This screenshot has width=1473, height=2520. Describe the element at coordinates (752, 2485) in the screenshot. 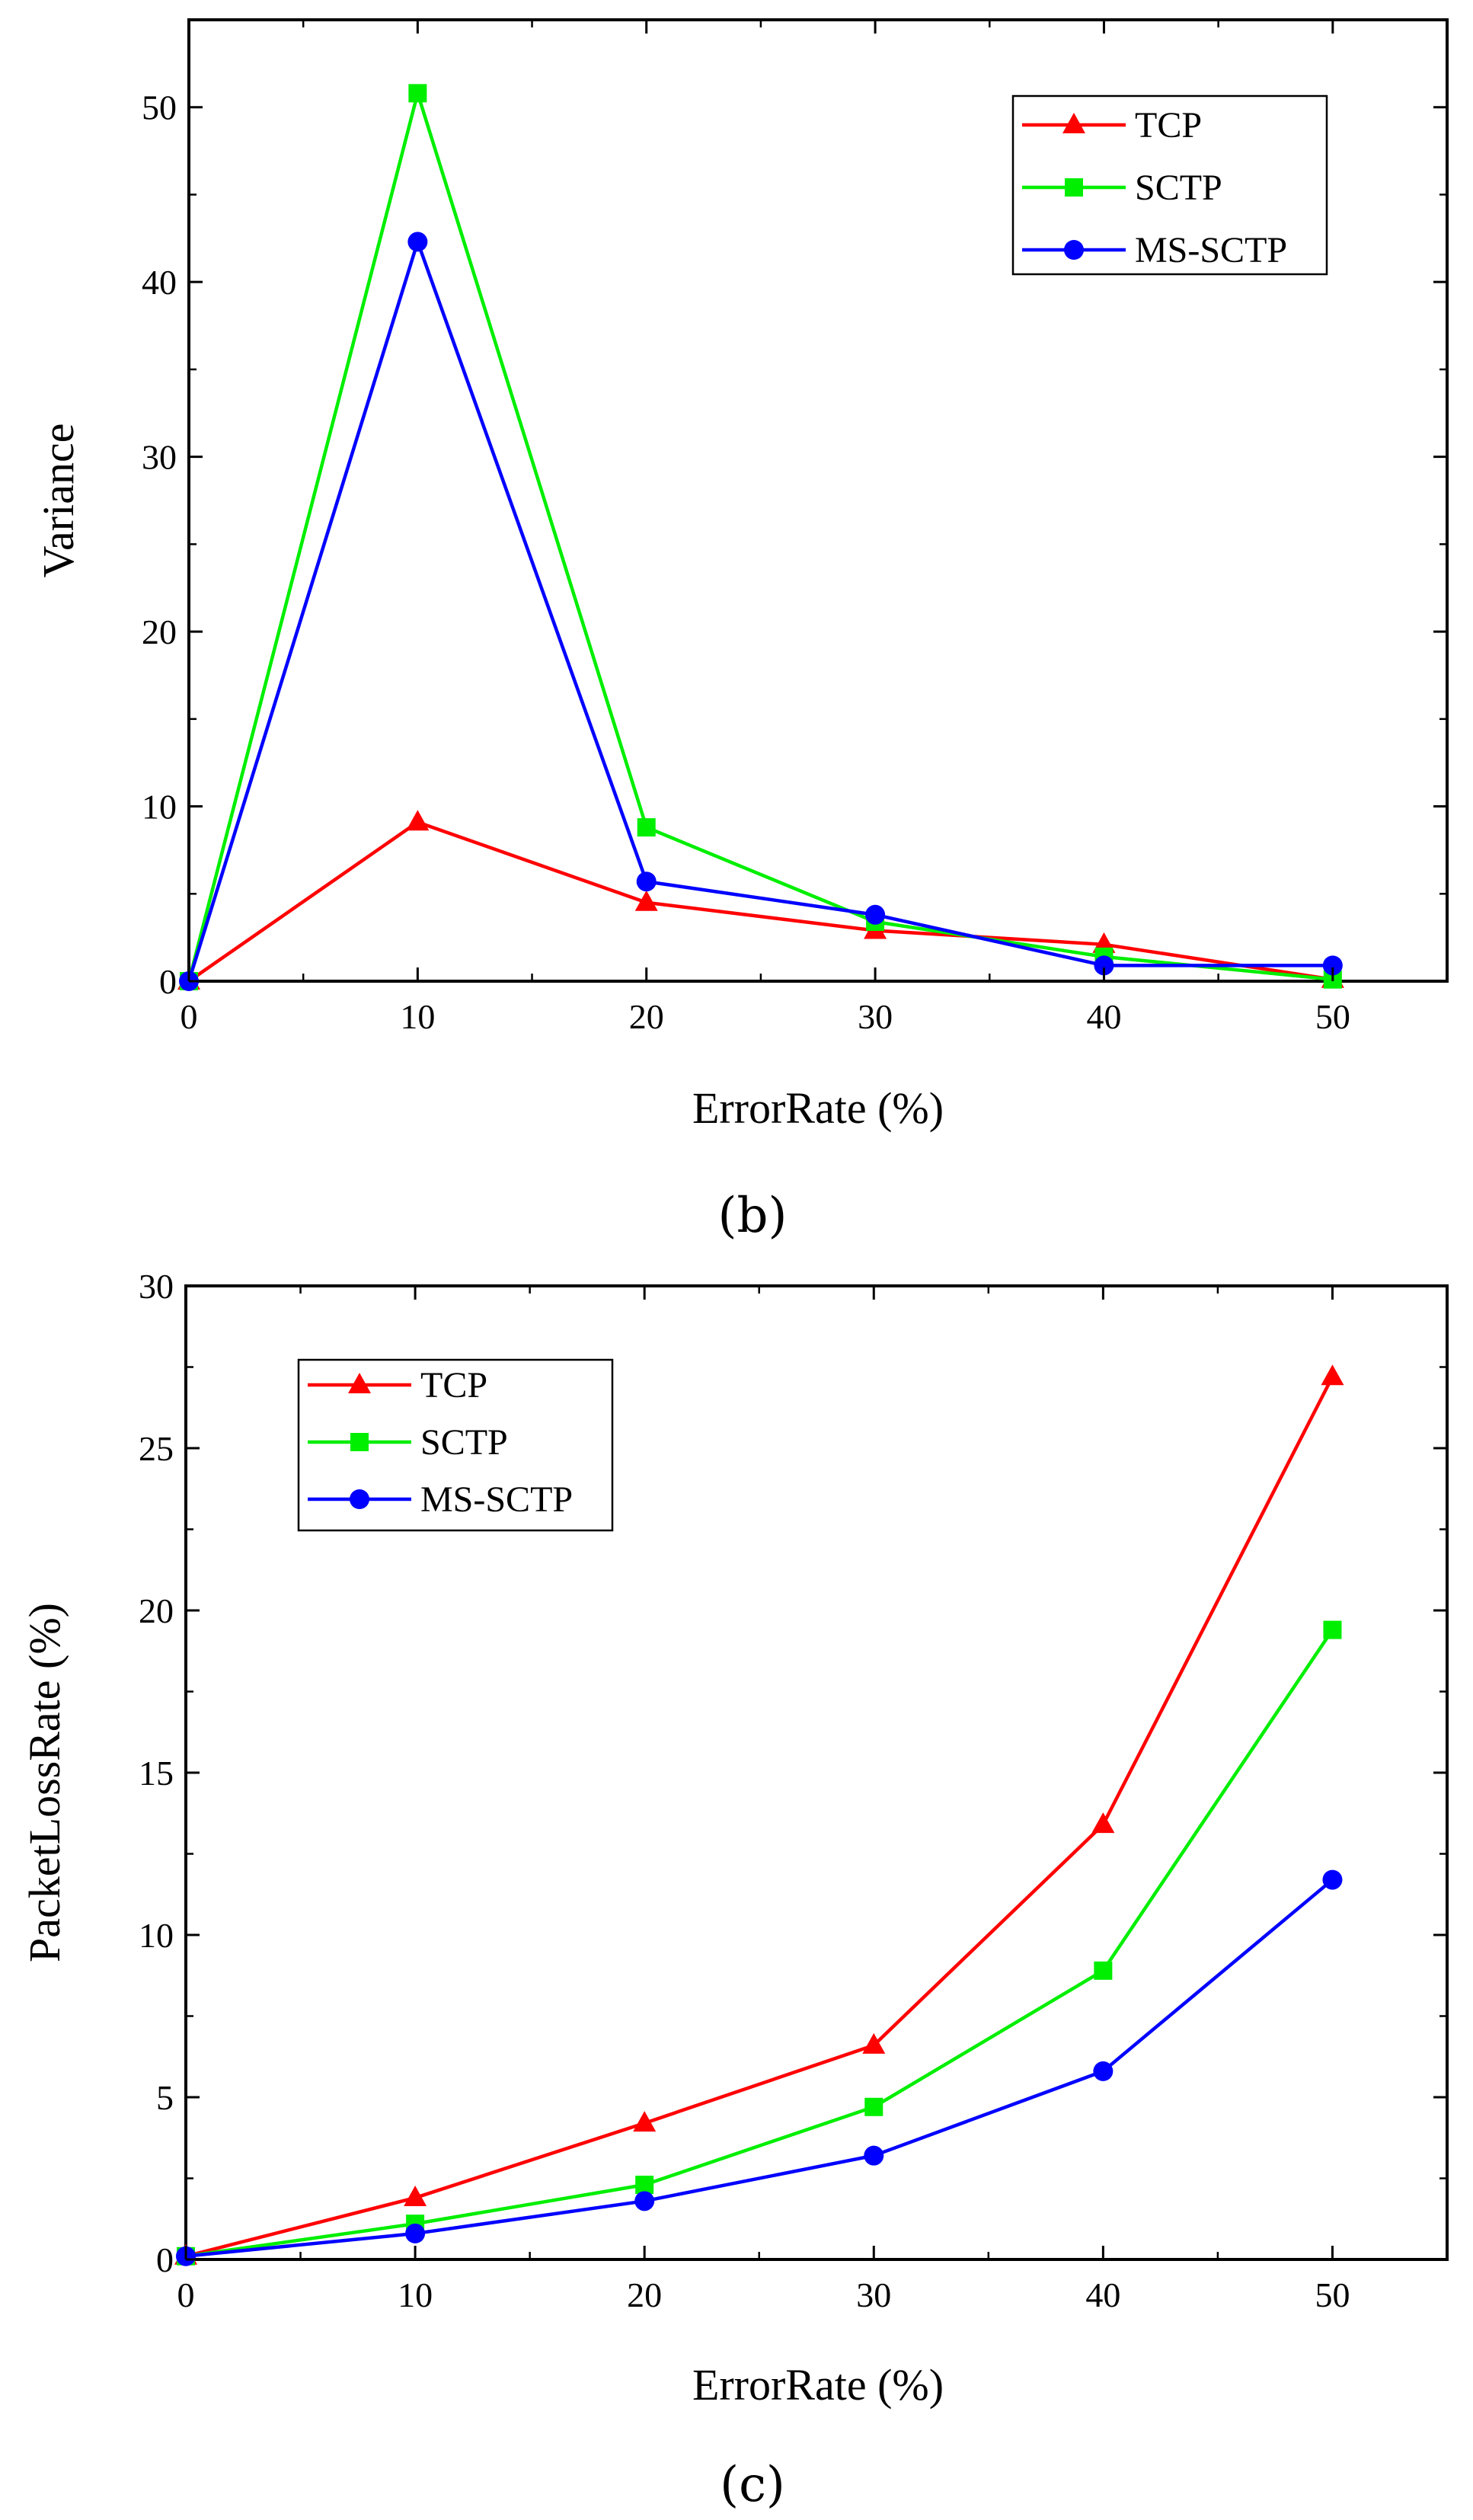

I see `chart-caption: (c)` at that location.